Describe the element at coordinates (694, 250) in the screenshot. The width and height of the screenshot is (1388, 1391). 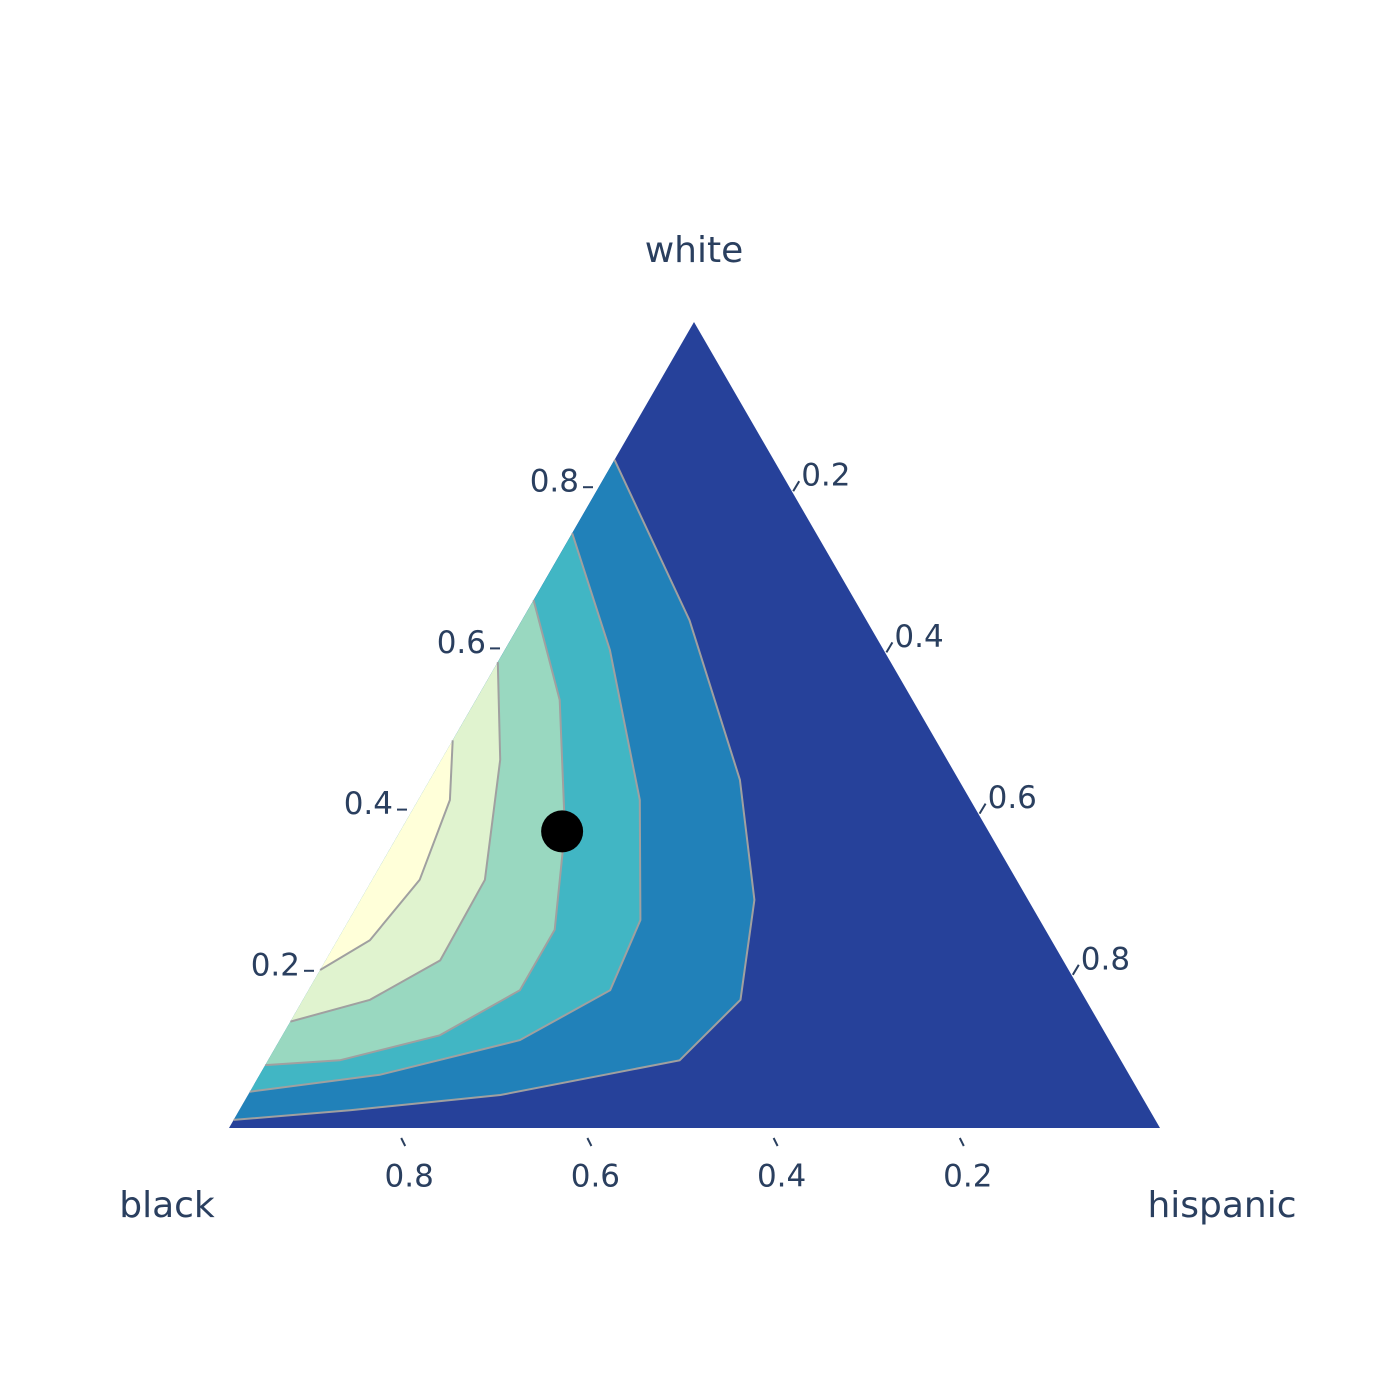
I see `a-axis-title: white` at that location.